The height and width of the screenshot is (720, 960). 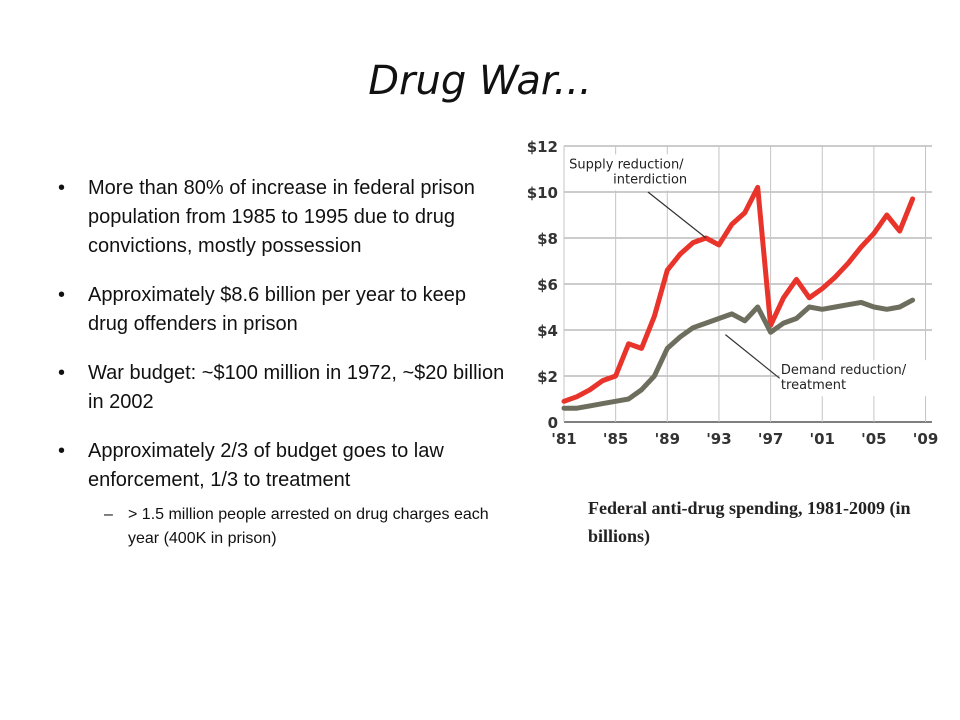 What do you see at coordinates (925, 439) in the screenshot?
I see `x-tick-label: '09` at bounding box center [925, 439].